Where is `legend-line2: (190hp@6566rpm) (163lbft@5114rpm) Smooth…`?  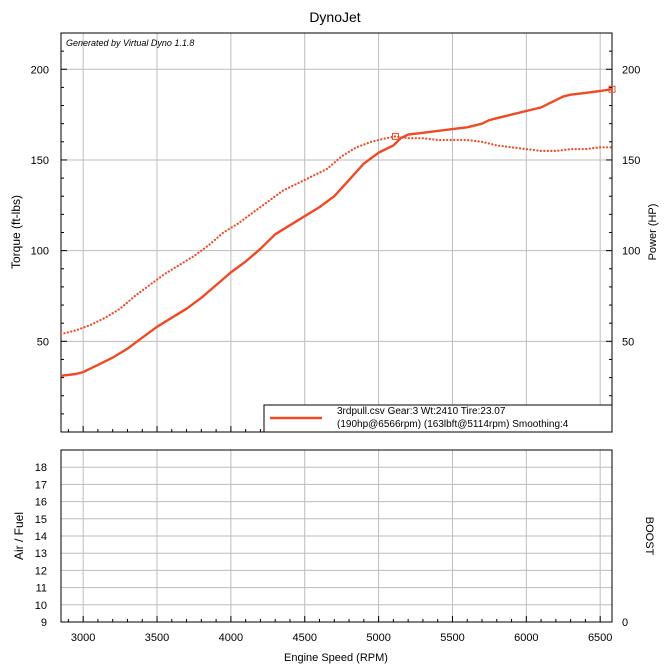 legend-line2: (190hp@6566rpm) (163lbft@5114rpm) Smooth… is located at coordinates (453, 424).